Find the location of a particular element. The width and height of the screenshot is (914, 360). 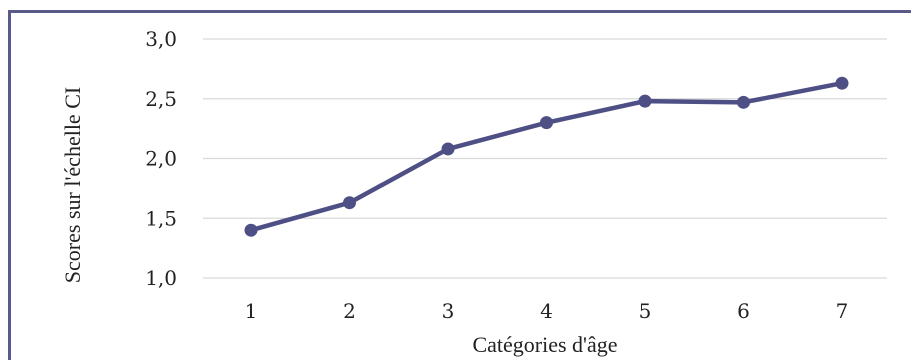

x-tick-labels: 1 2 3 4 5 6 7 is located at coordinates (547, 311).